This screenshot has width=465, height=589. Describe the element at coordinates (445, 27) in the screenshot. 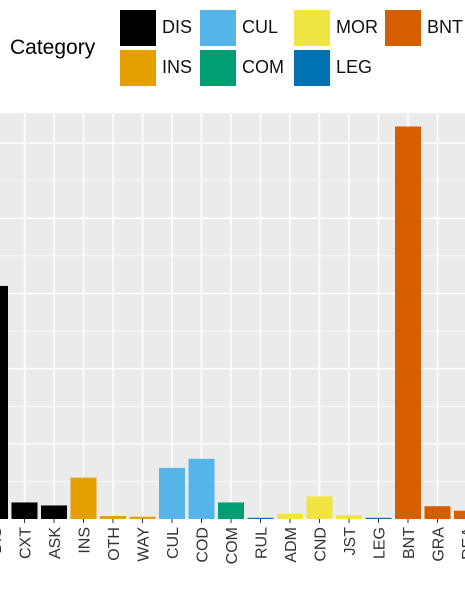

I see `legend-label-bnt: BNT` at that location.